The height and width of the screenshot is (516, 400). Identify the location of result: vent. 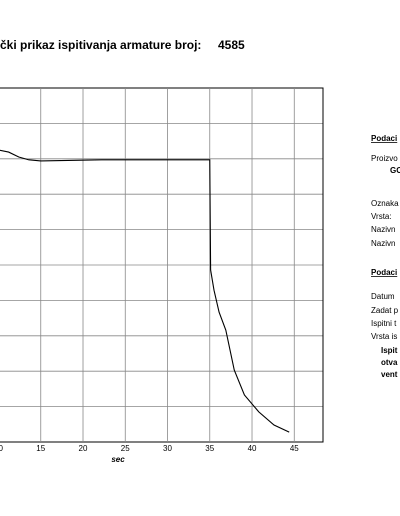
(389, 374).